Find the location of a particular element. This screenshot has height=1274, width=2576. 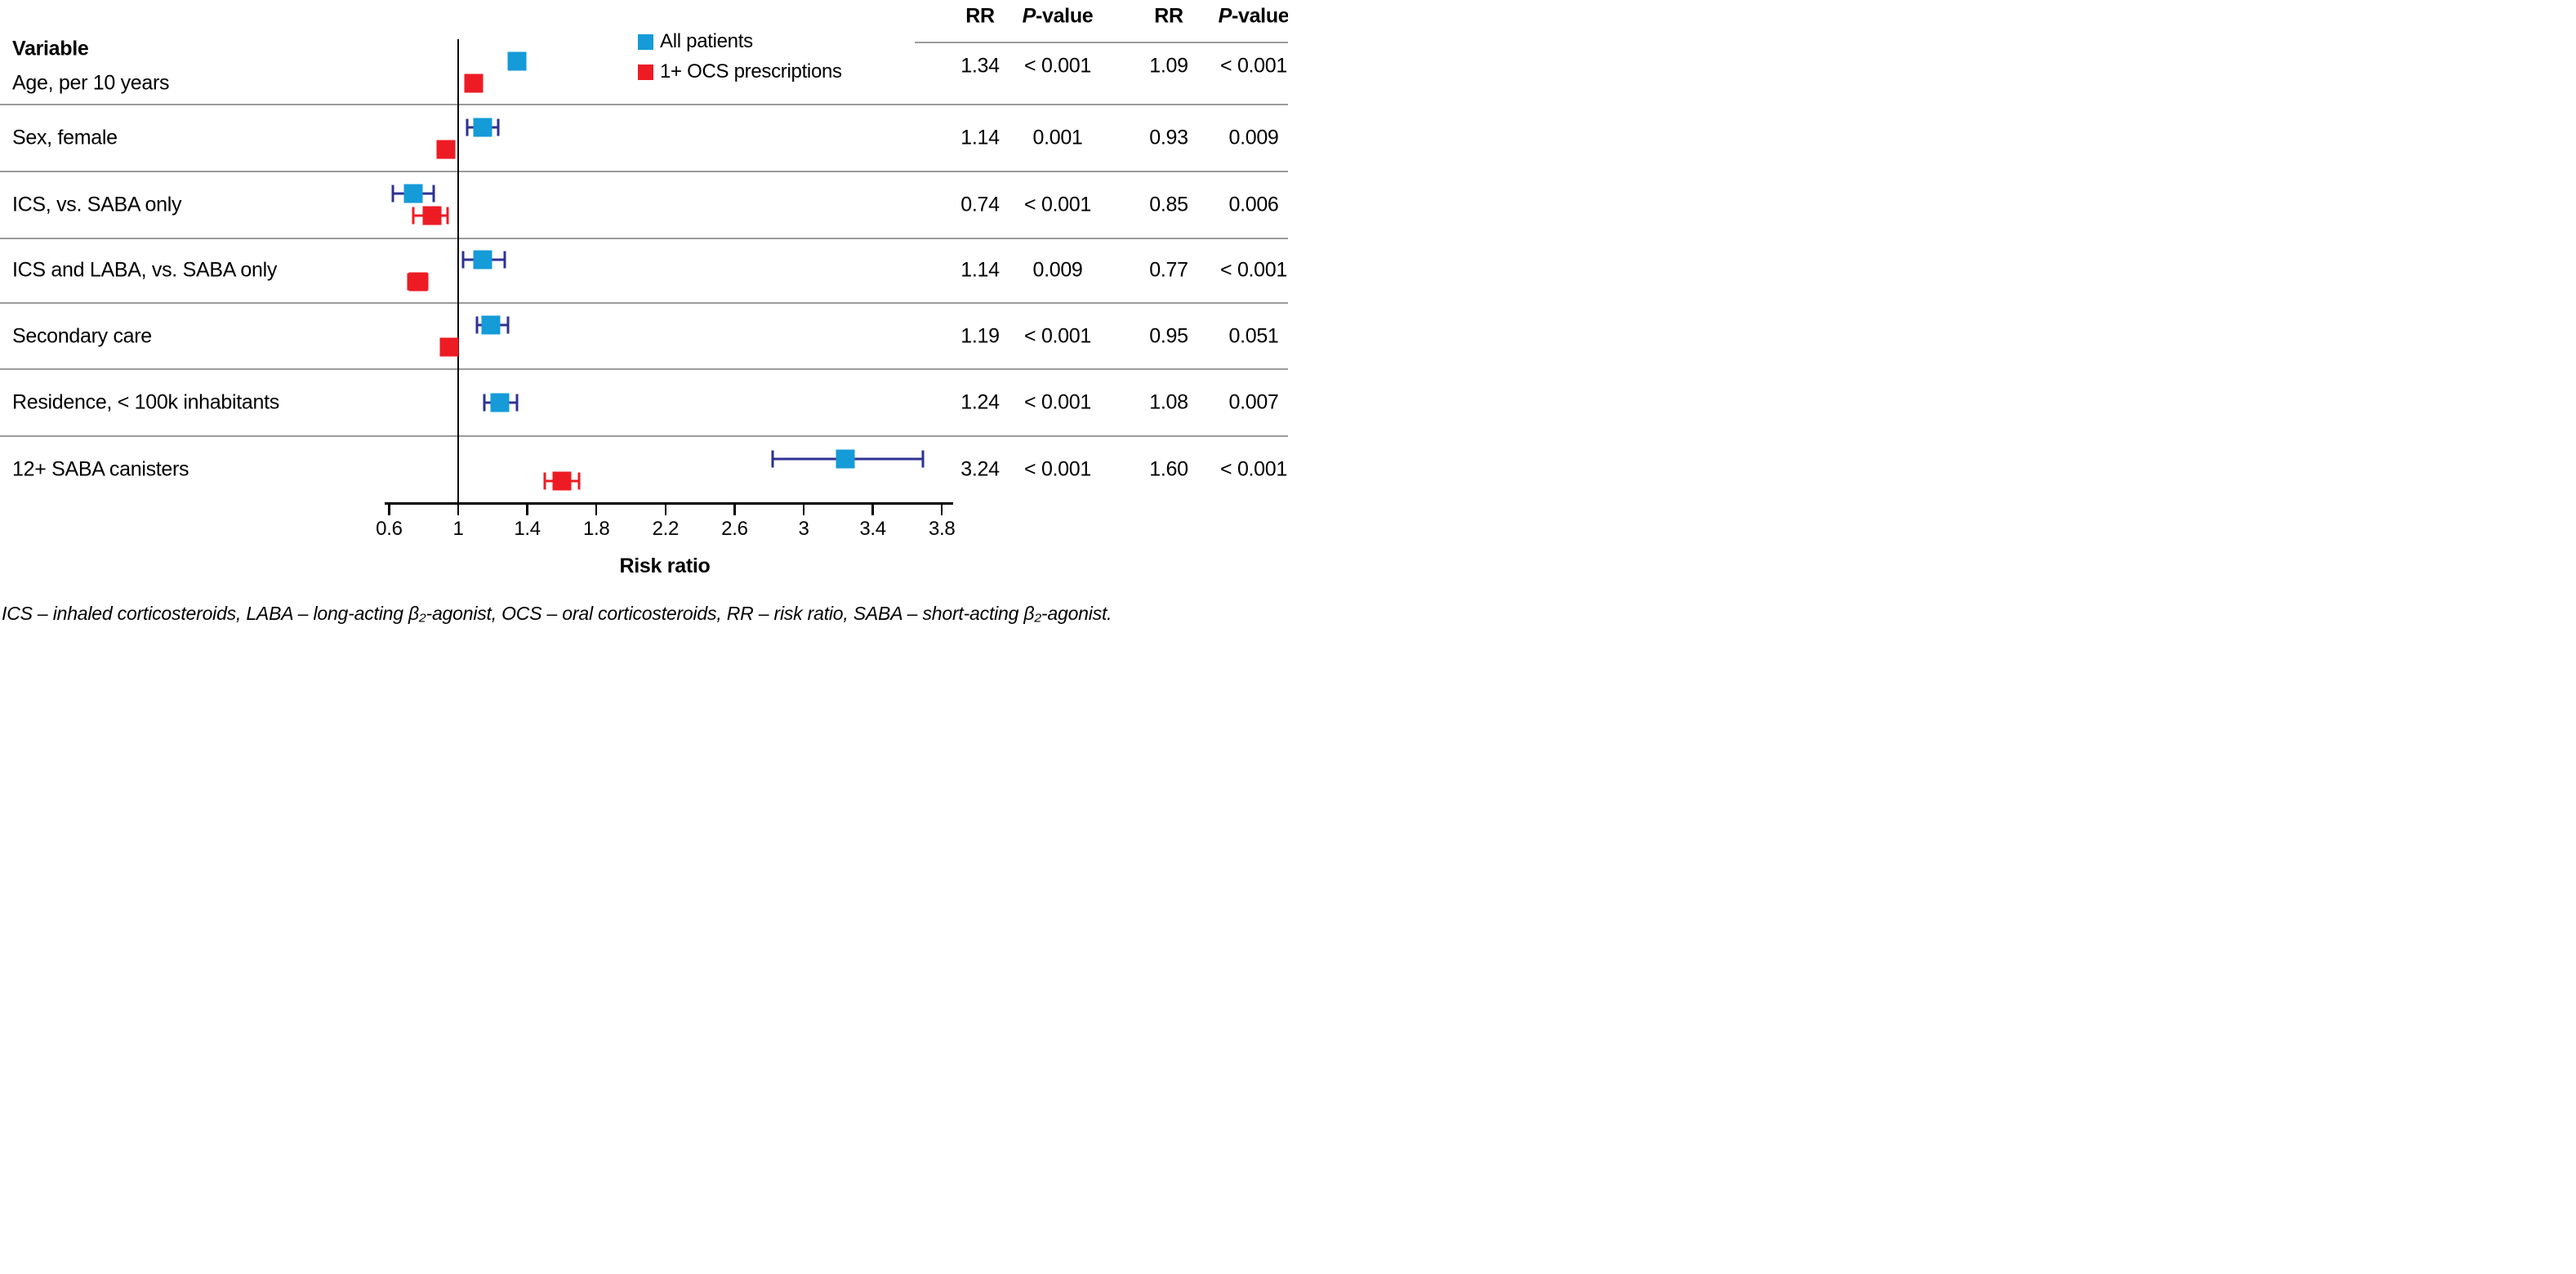

variable-label: Sex, female is located at coordinates (65, 137).